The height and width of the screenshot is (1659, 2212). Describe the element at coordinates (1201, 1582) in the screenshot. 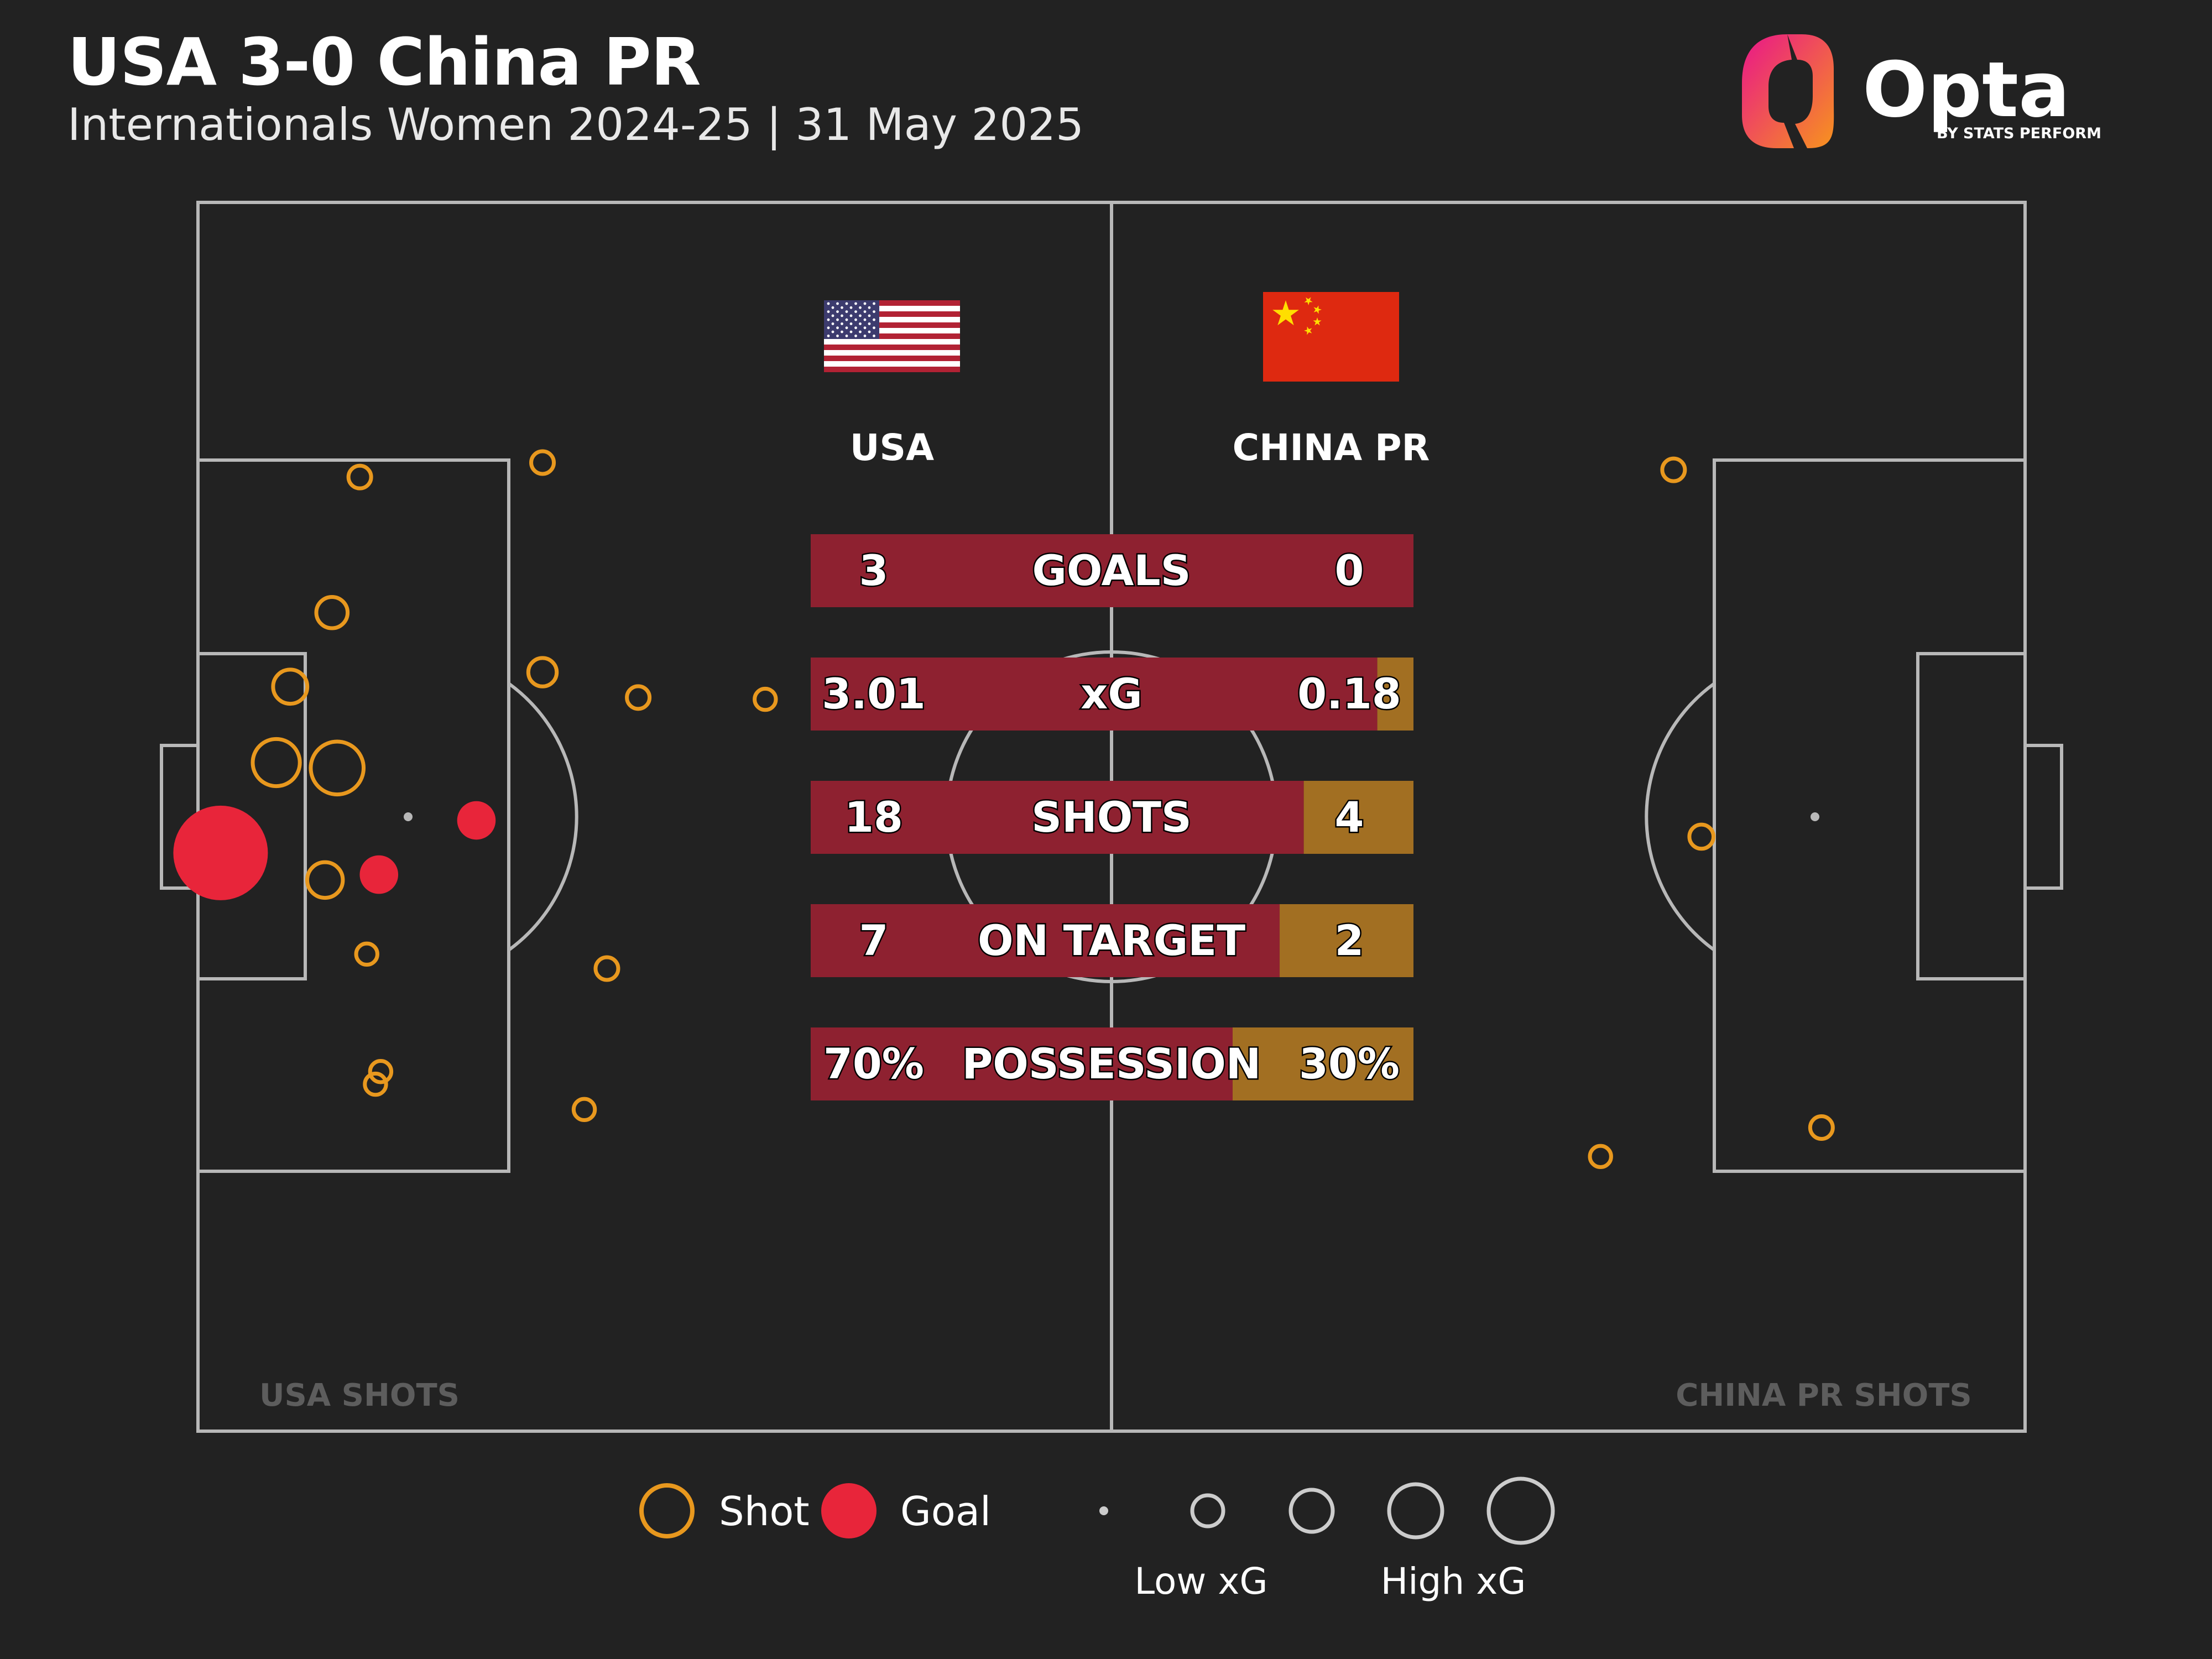

I see `legend-low-xg: Low xG` at that location.